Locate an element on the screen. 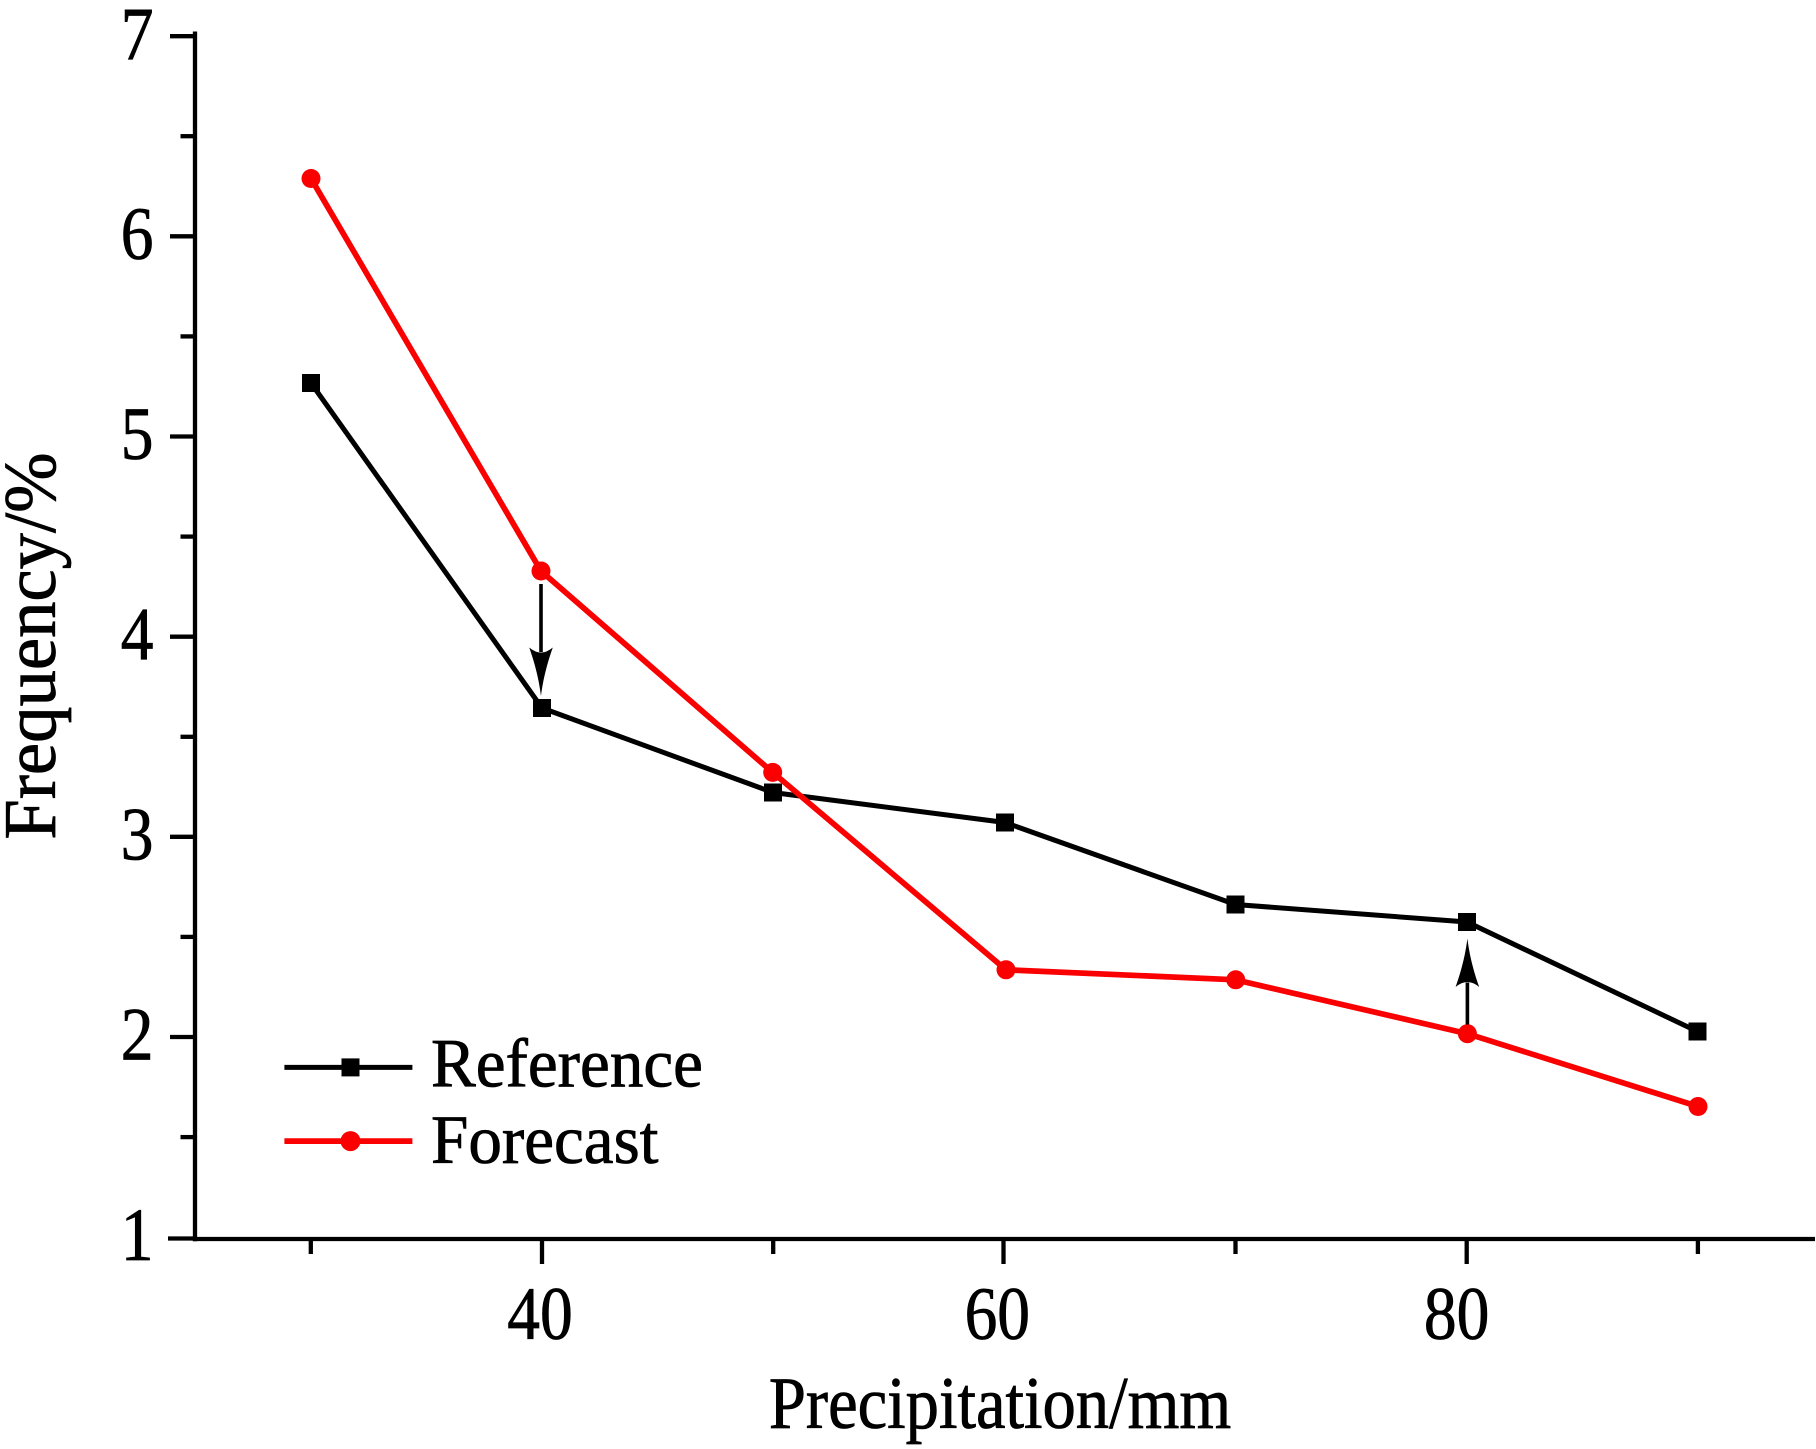  svg-text: Frequency/% is located at coordinates (35, 645).